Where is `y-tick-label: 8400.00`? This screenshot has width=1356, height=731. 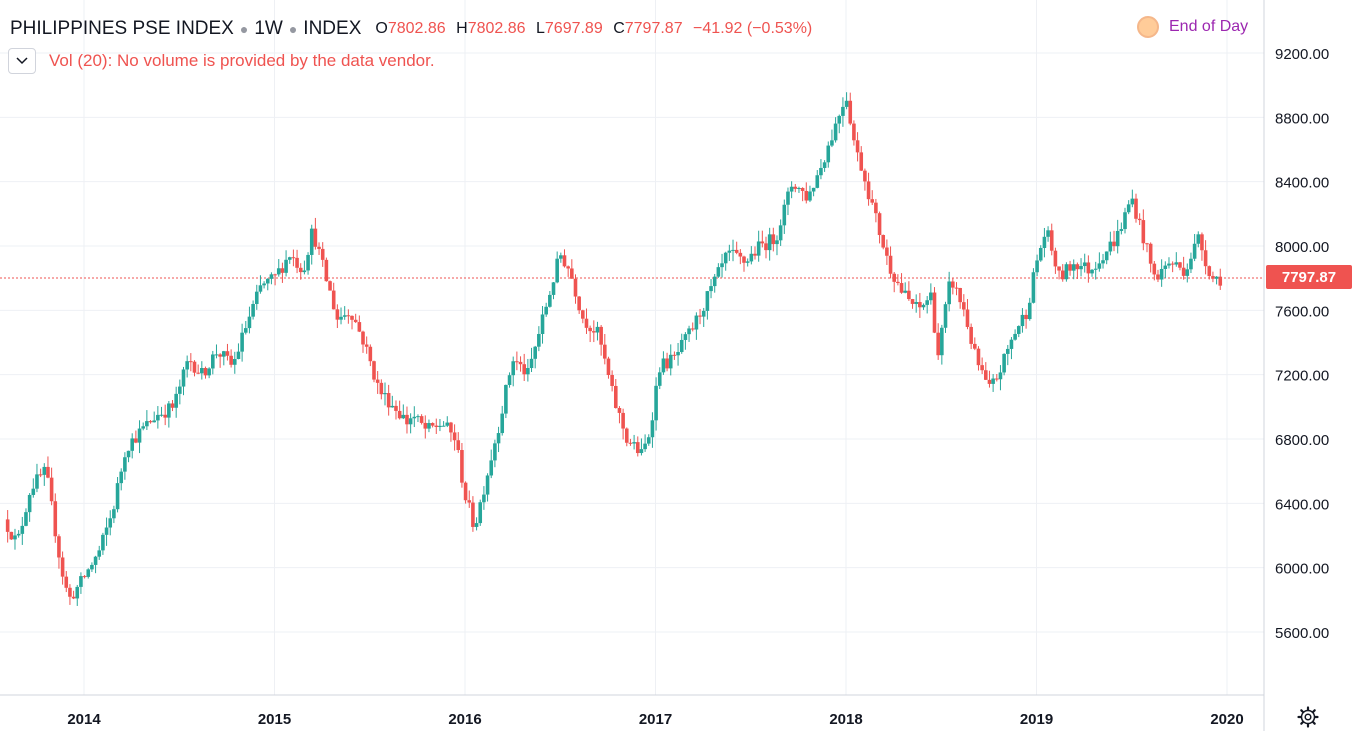 y-tick-label: 8400.00 is located at coordinates (1302, 183).